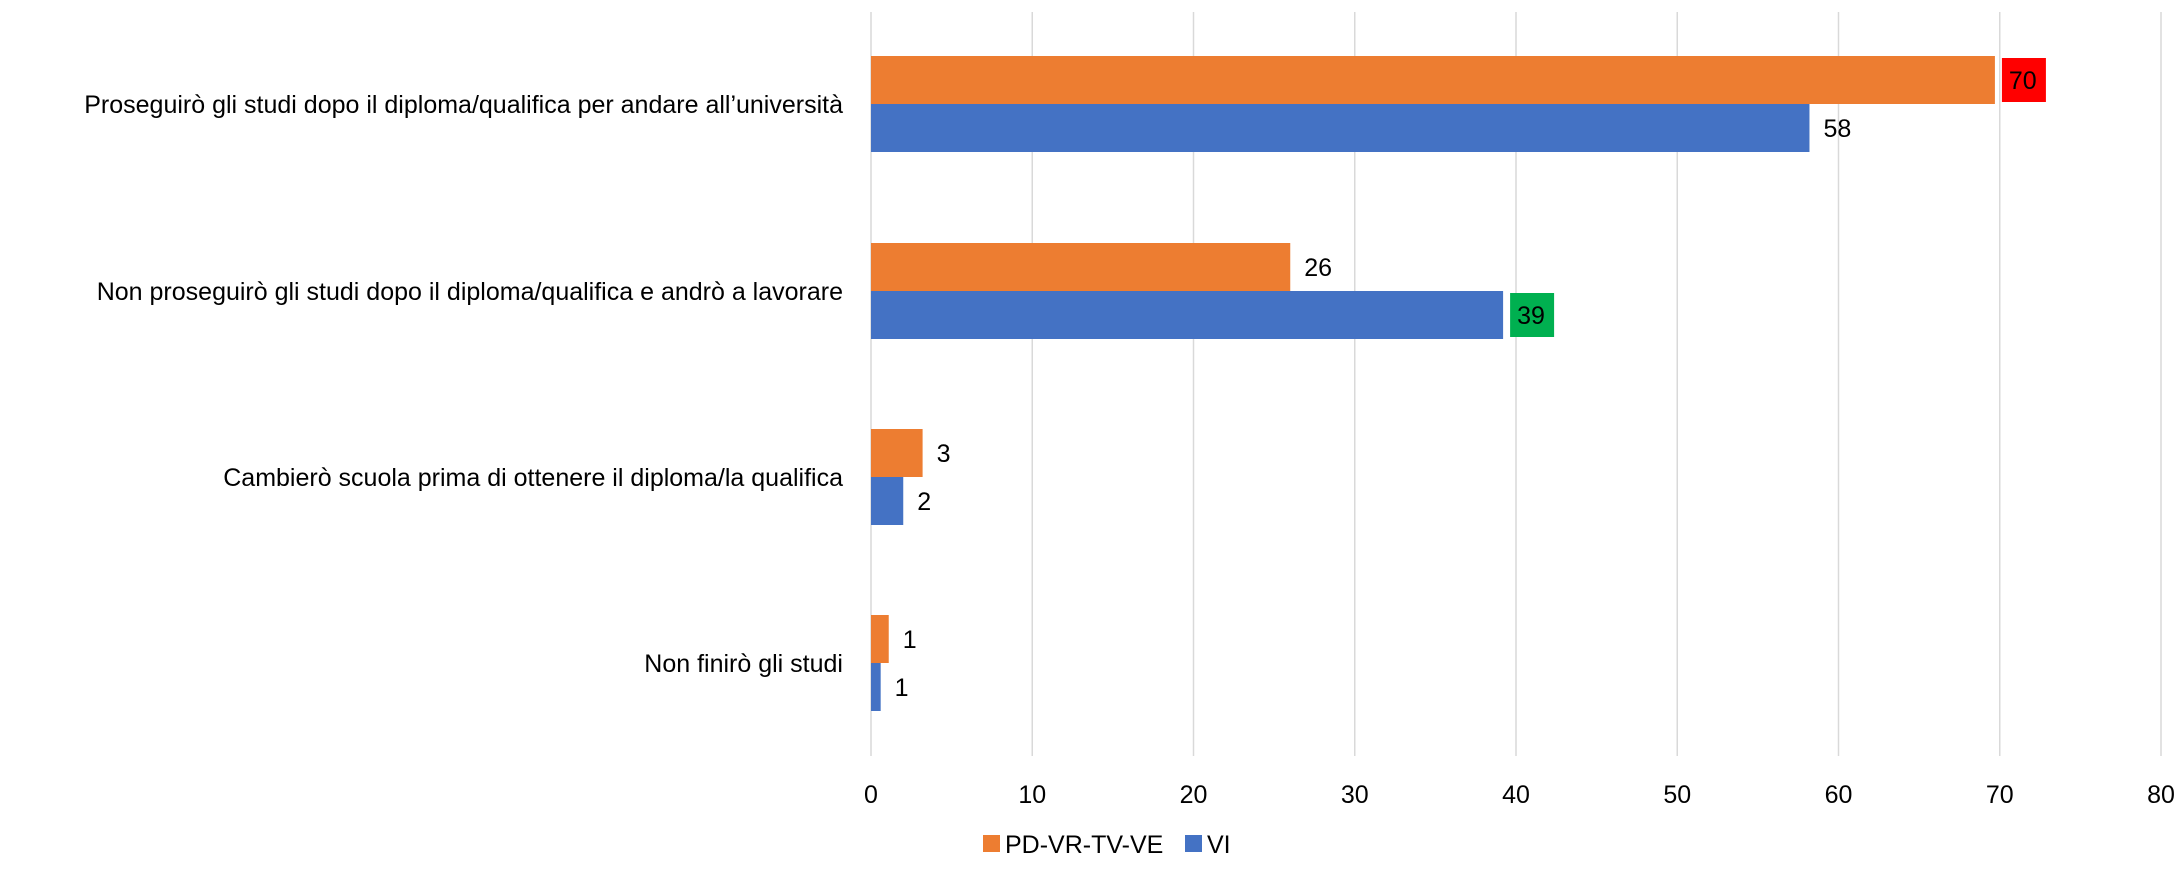 This screenshot has width=2180, height=870. Describe the element at coordinates (2161, 795) in the screenshot. I see `x-tick-label: 80` at that location.